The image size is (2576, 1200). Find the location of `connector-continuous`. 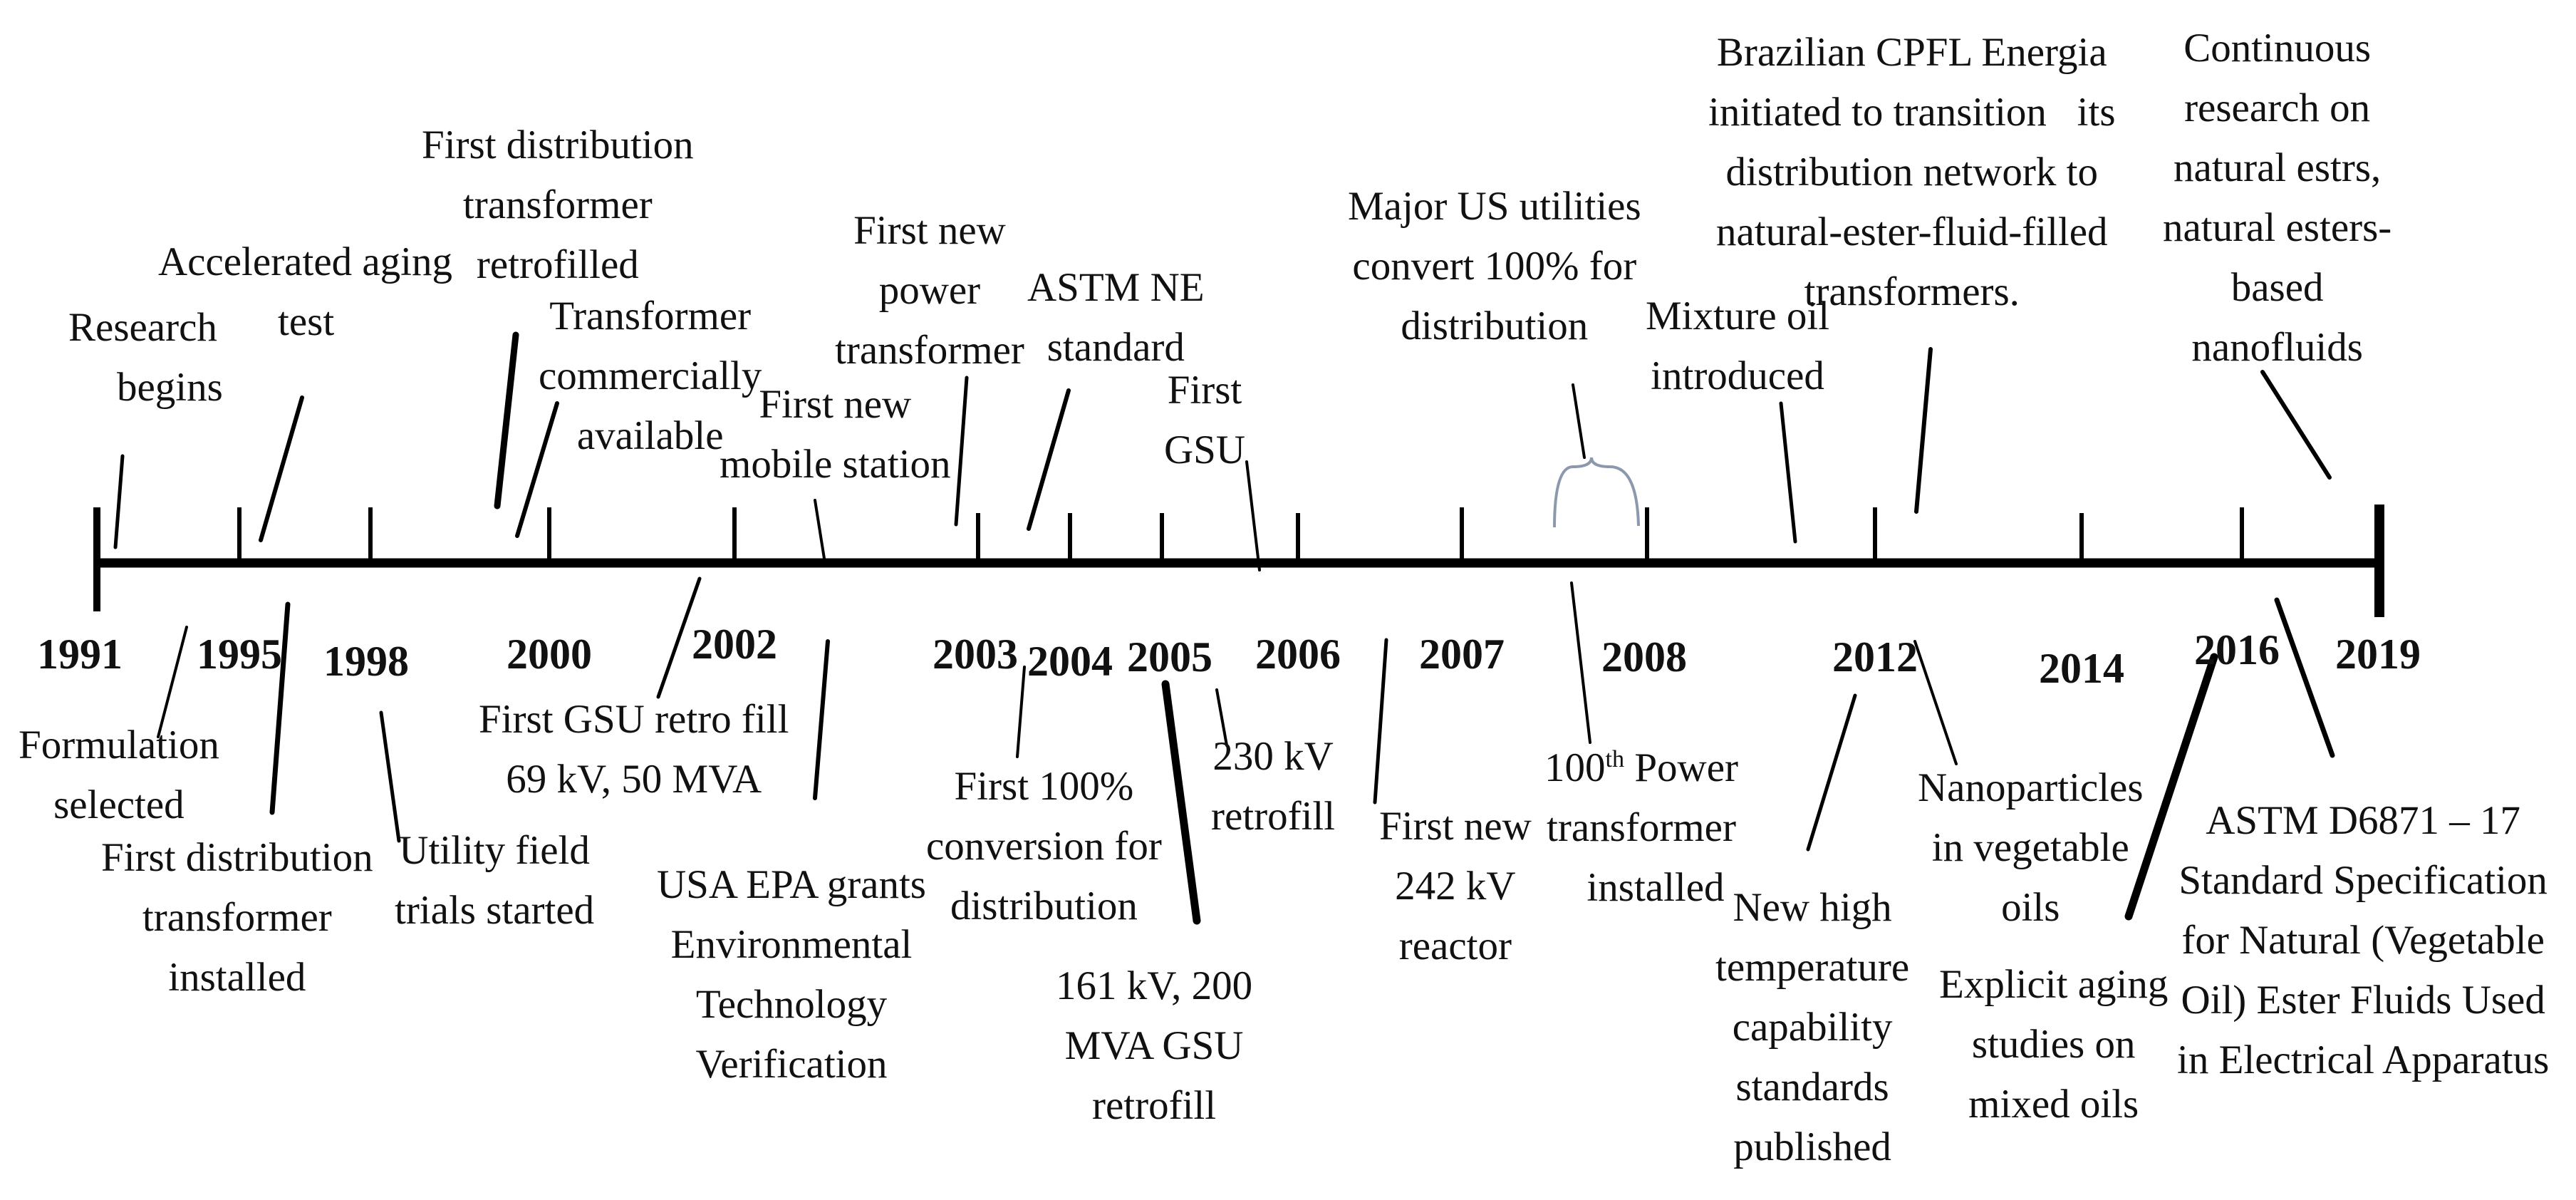

connector-continuous is located at coordinates (2296, 425).